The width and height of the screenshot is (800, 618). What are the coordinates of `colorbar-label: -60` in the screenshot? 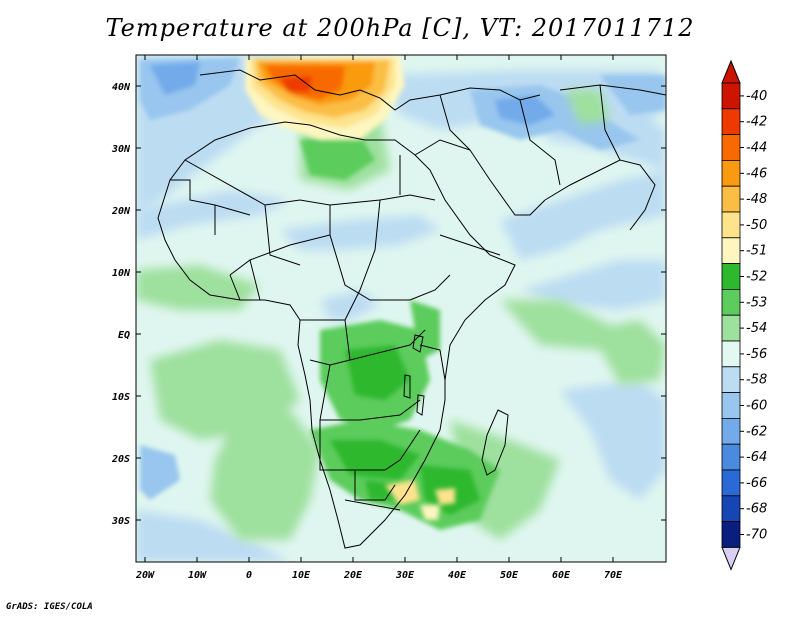 It's located at (756, 406).